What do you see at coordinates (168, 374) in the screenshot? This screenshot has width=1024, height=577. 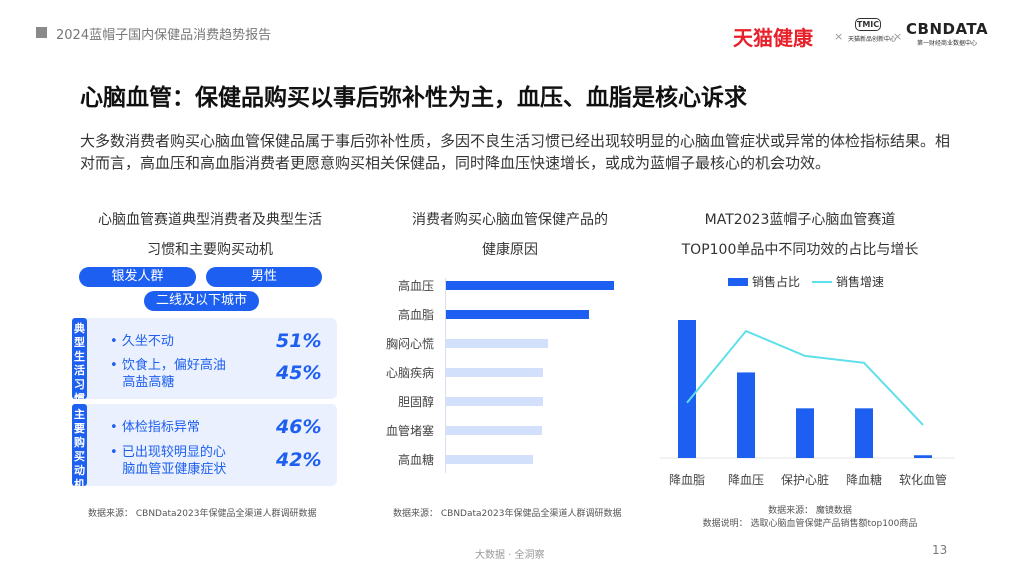 I see `habit-item: • 饮食上，偏好高油 高盐高糖` at bounding box center [168, 374].